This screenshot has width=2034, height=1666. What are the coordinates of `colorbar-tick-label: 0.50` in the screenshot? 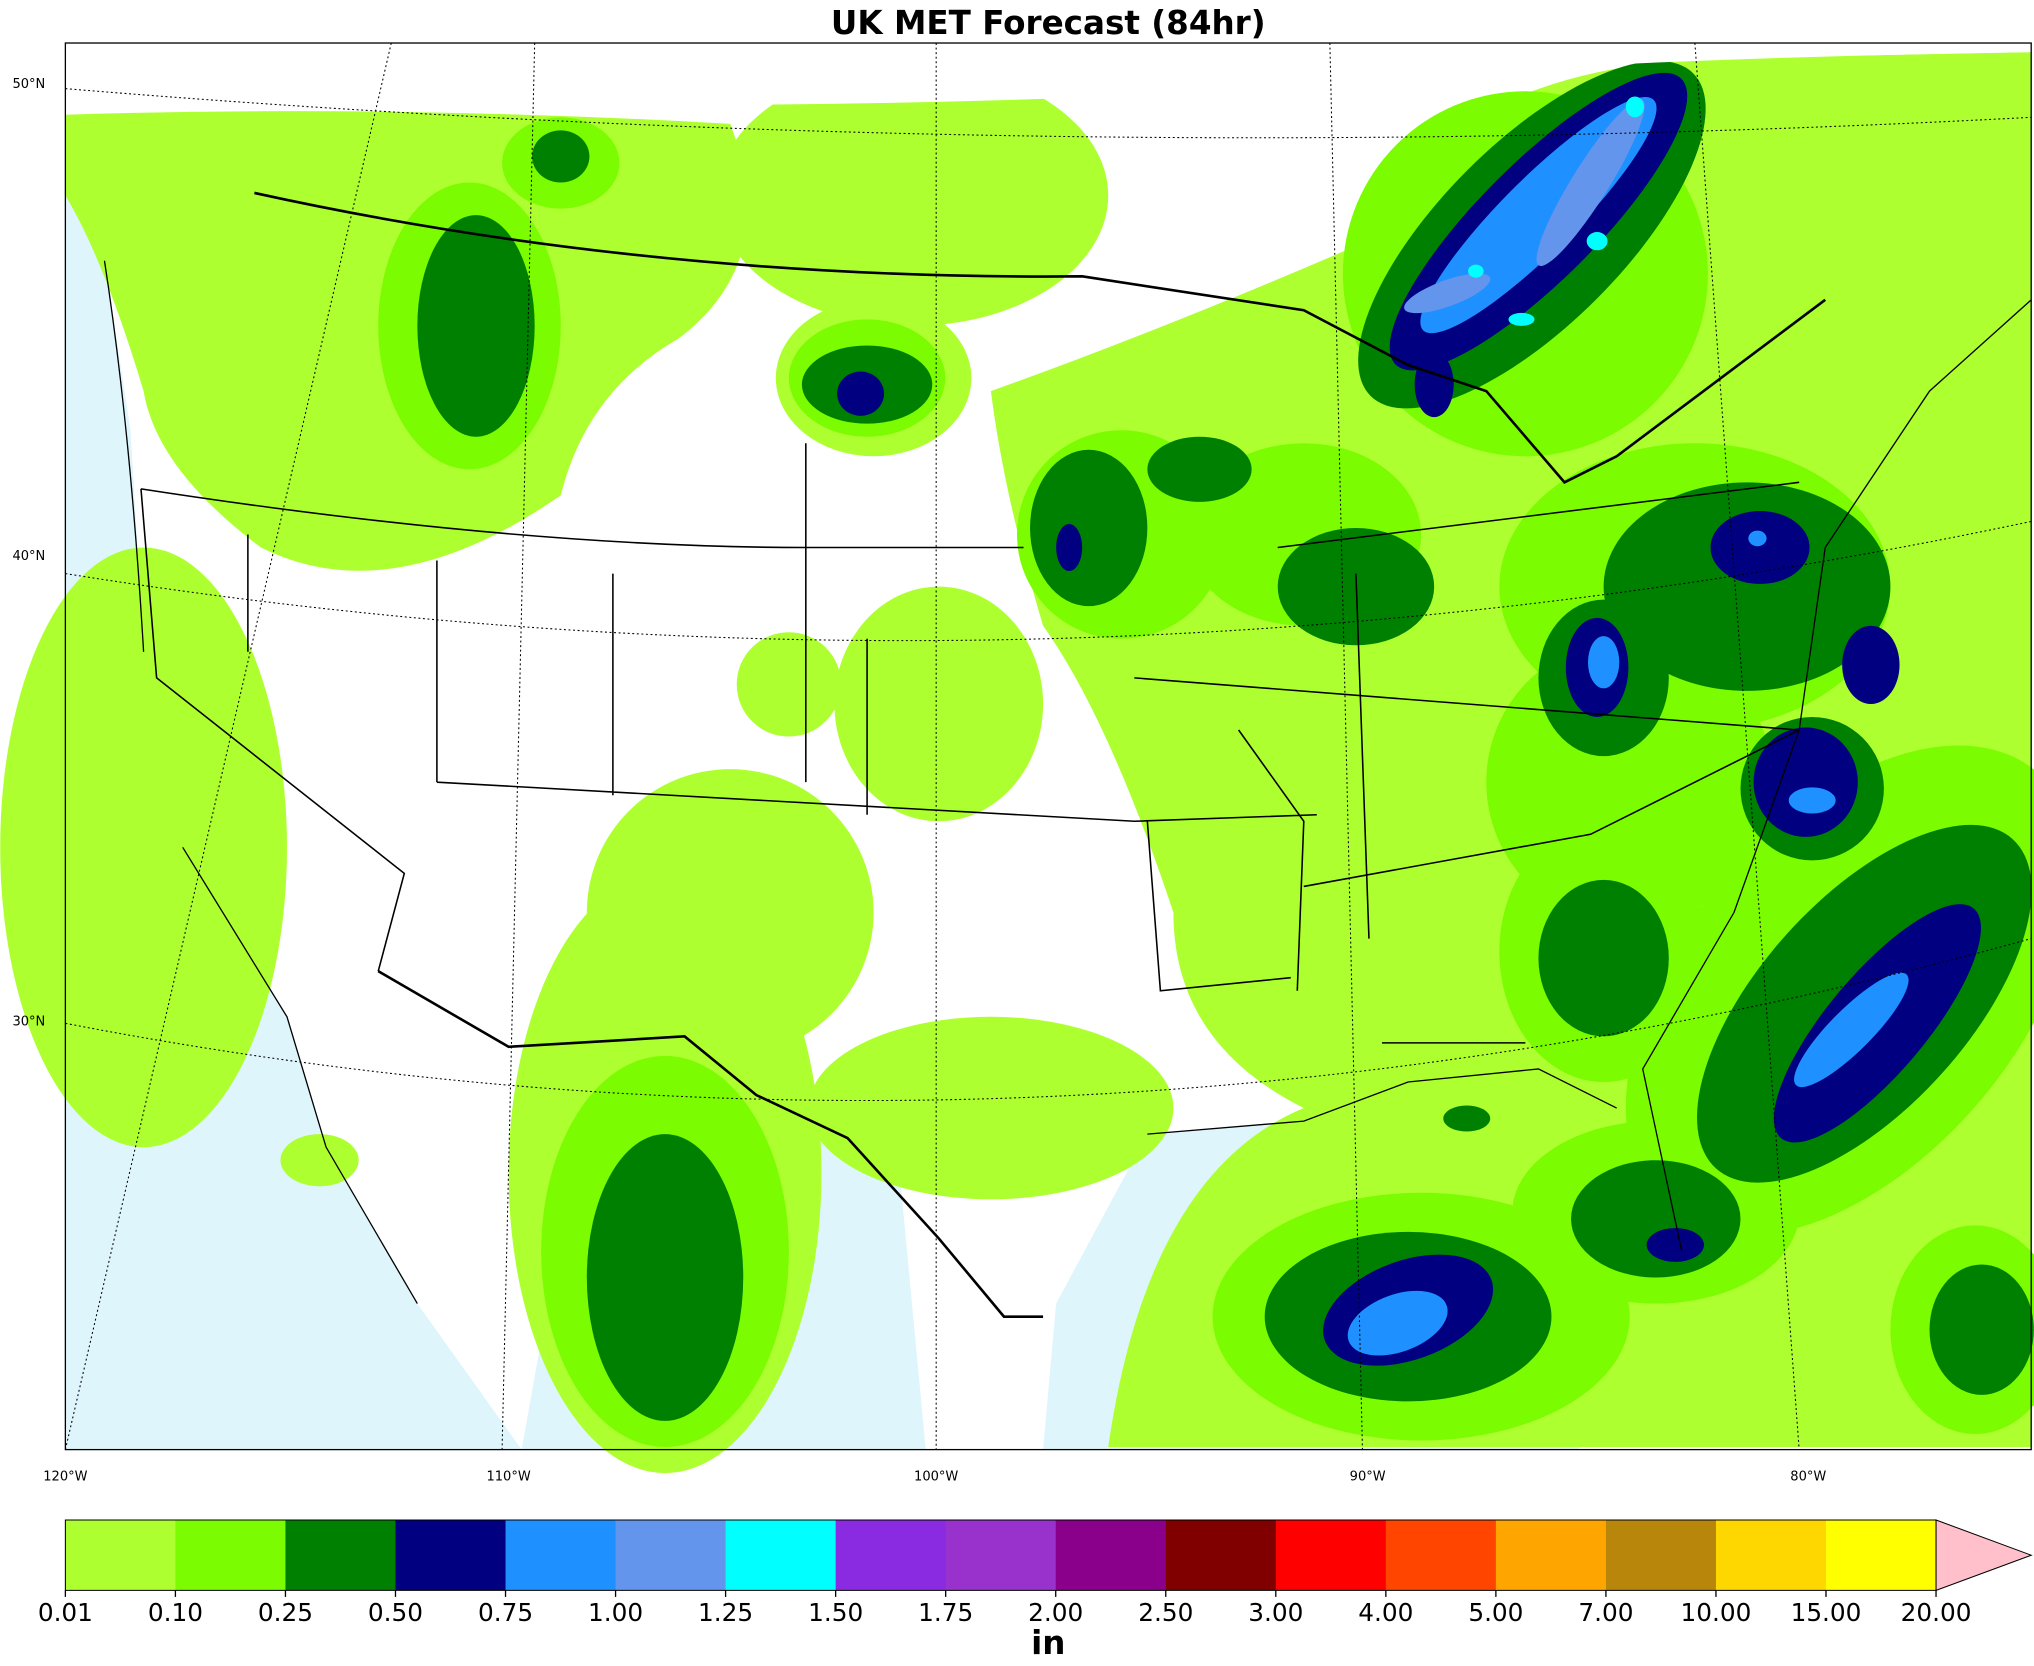 It's located at (395, 1612).